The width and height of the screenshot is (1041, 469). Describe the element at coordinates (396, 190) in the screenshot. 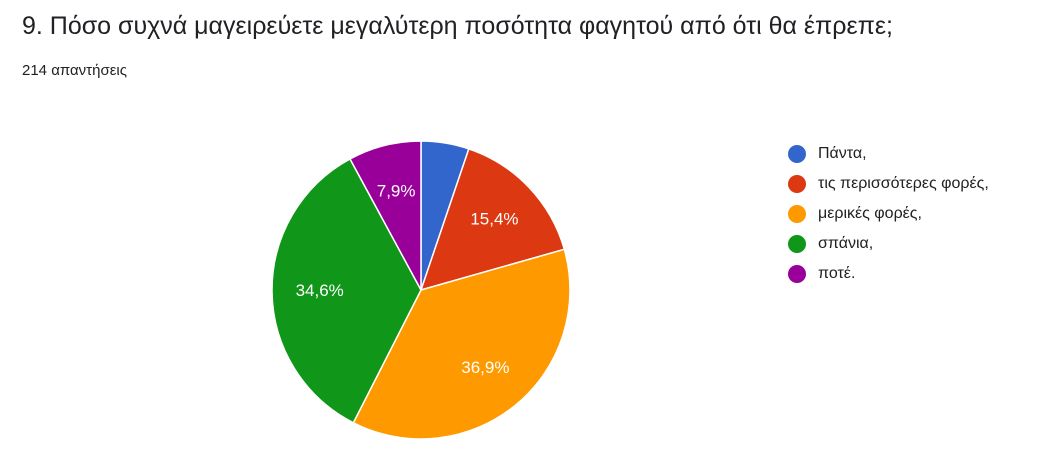

I see `slice-label-4: 7,9%` at that location.